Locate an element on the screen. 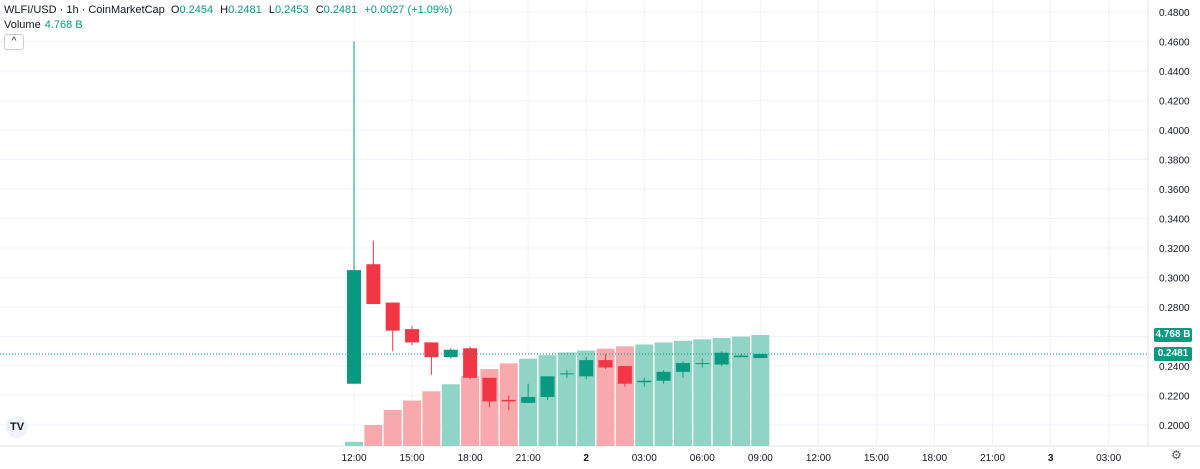  symbol-label: WLFI/USD · 1h · CoinMarketCap is located at coordinates (84, 10).